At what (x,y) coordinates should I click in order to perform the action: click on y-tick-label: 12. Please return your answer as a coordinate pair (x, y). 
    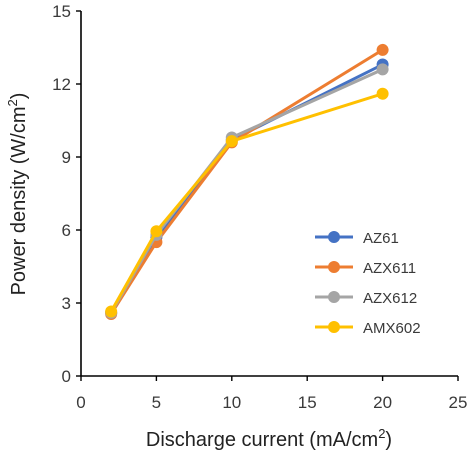
    Looking at the image, I should click on (61, 84).